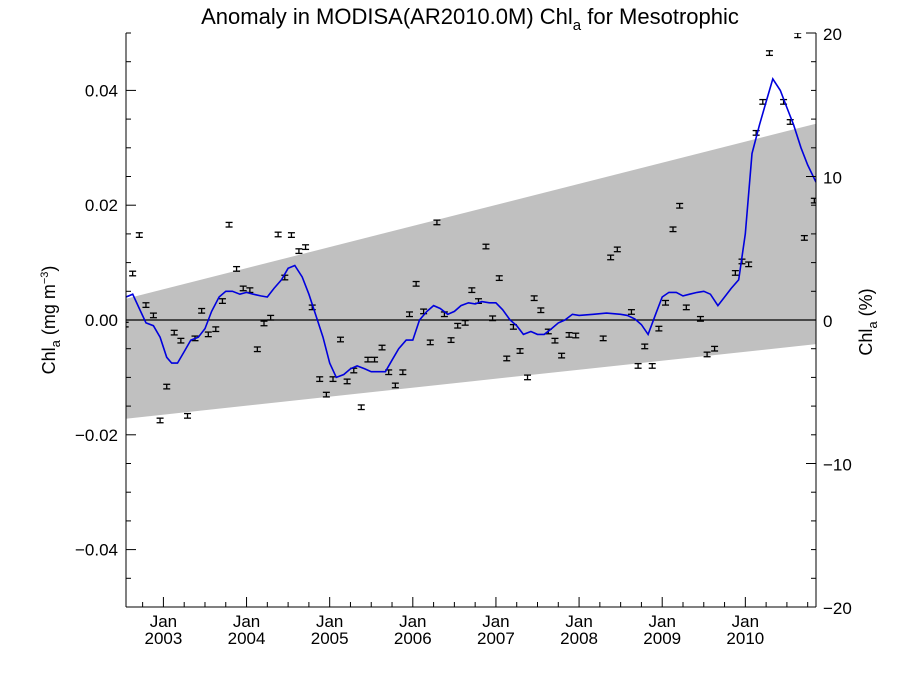 The image size is (900, 675). What do you see at coordinates (868, 321) in the screenshot?
I see `y-axis-label-right: Chla (%)` at bounding box center [868, 321].